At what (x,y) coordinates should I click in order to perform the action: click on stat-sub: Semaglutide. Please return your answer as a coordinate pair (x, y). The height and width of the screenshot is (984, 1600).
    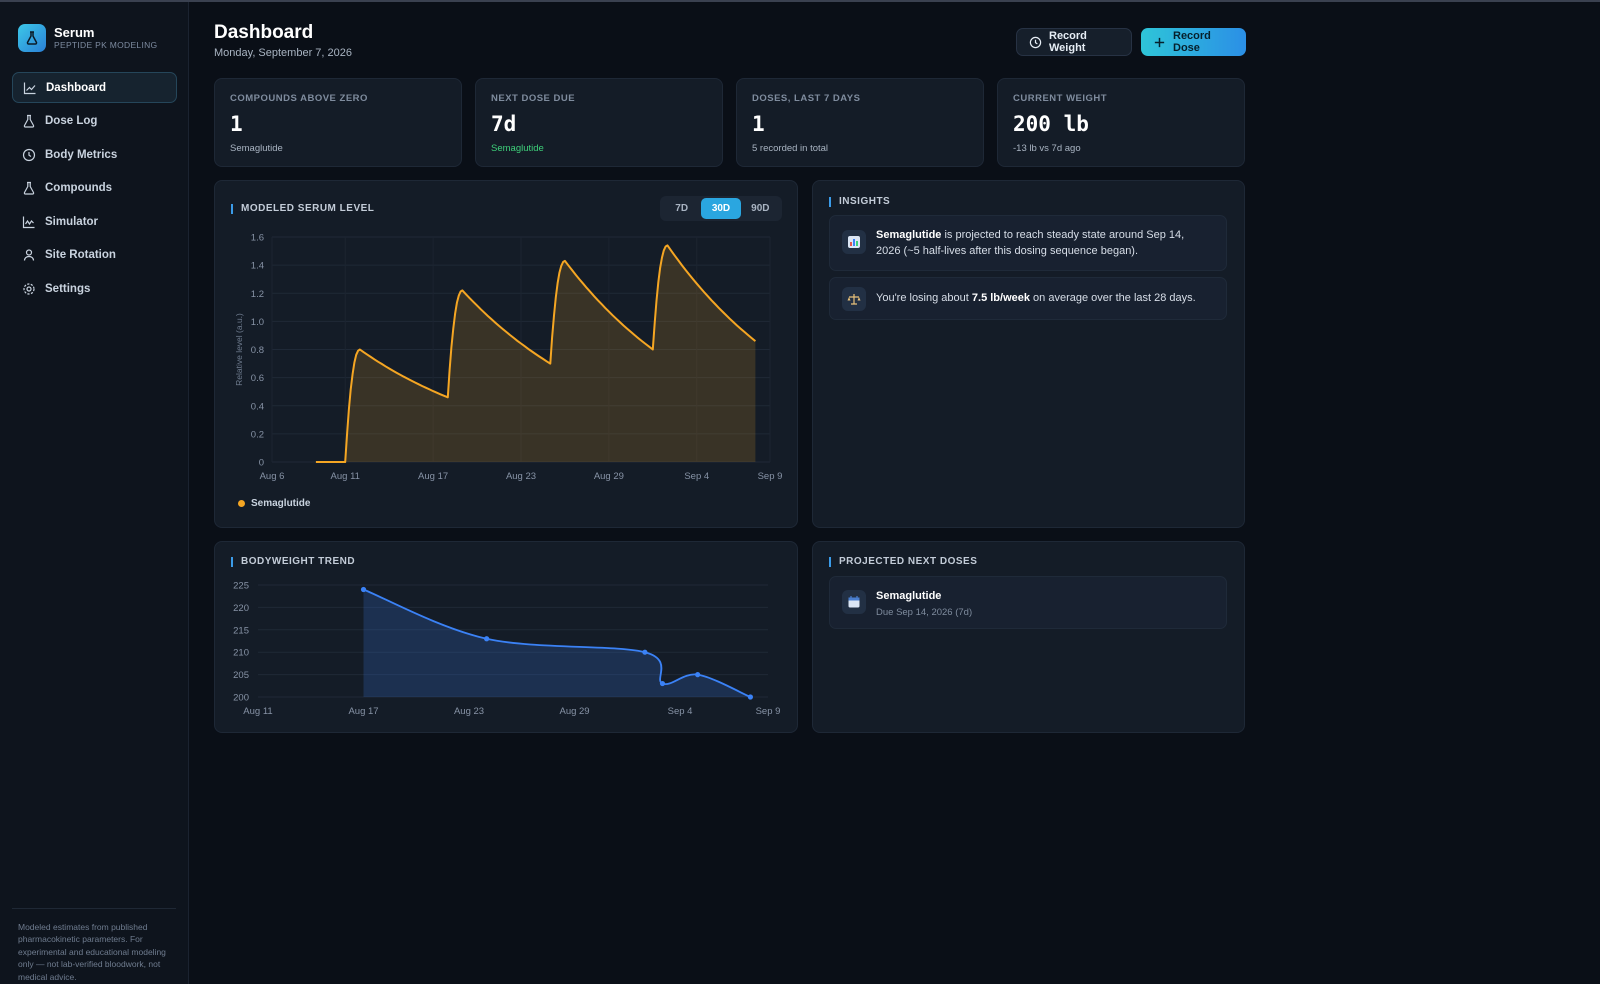
    Looking at the image, I should click on (256, 148).